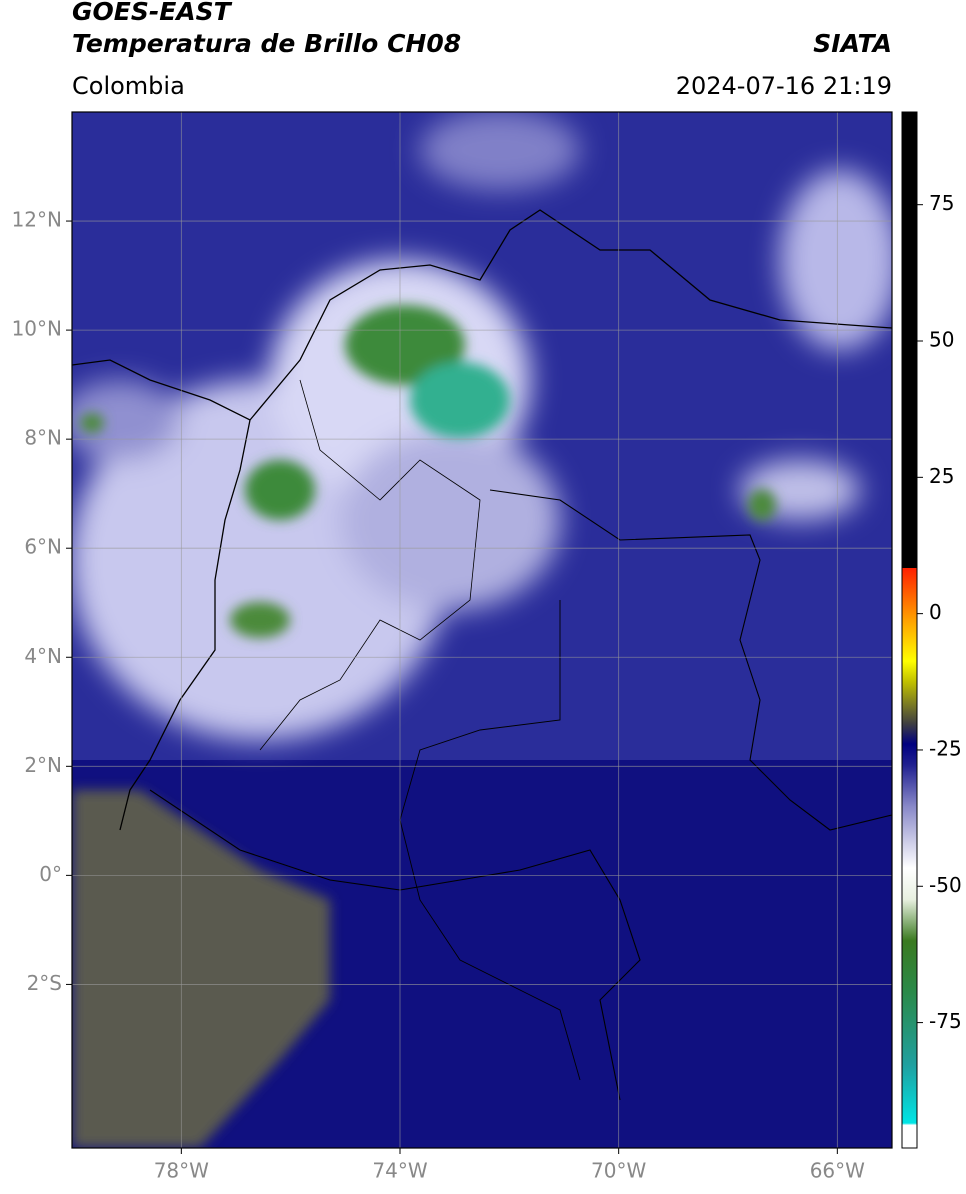  What do you see at coordinates (941, 203) in the screenshot?
I see `colorbar-tick-label: 75` at bounding box center [941, 203].